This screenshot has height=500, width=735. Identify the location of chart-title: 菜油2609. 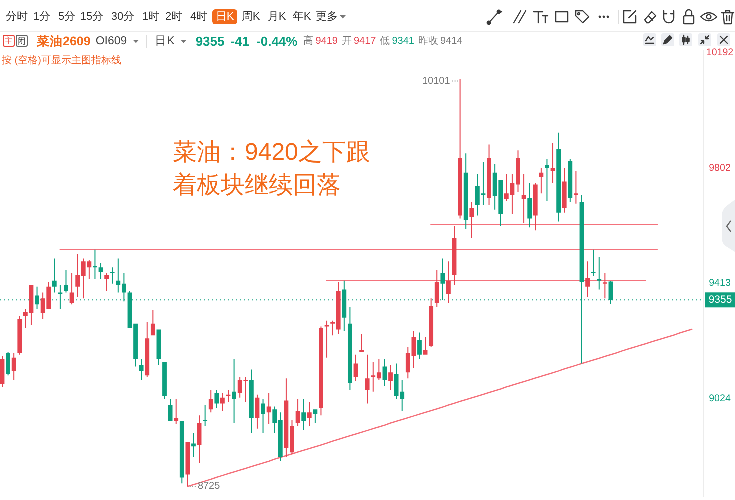
(63, 41).